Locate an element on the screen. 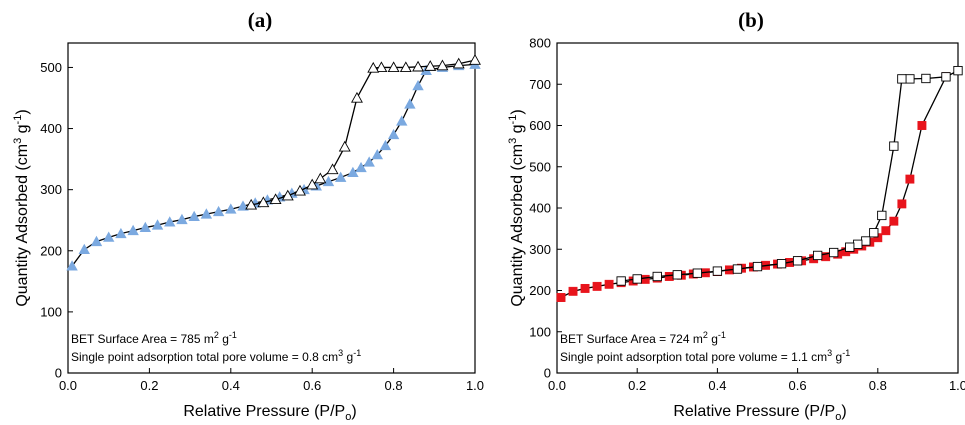 Image resolution: width=965 pixels, height=425 pixels. panel-a-y-tick-label: 0 is located at coordinates (58, 373).